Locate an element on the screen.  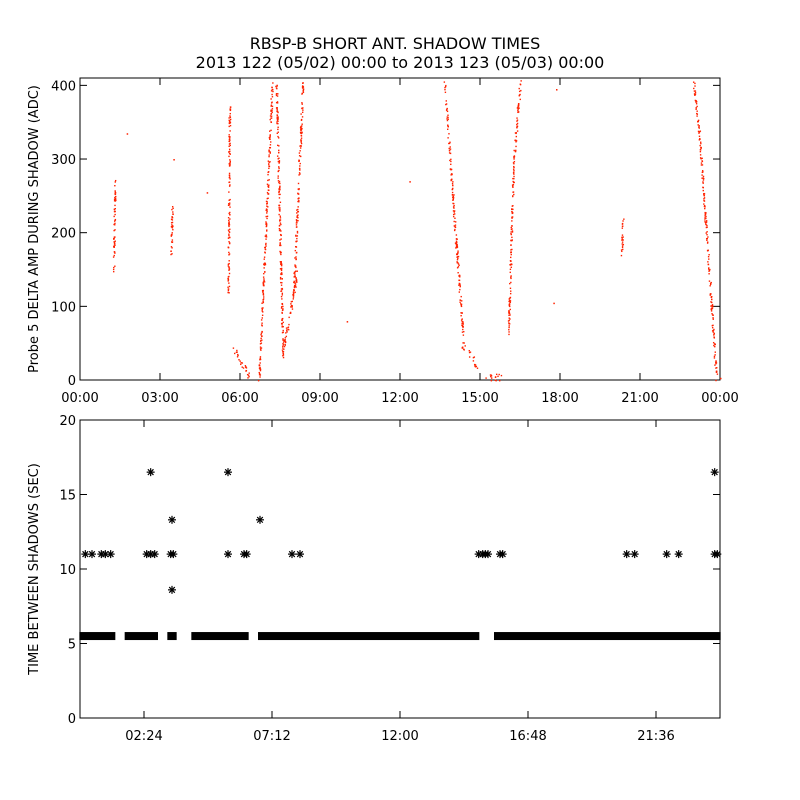
y-axis-label: TIME BETWEEN SHADOWS (SEC) is located at coordinates (34, 569).